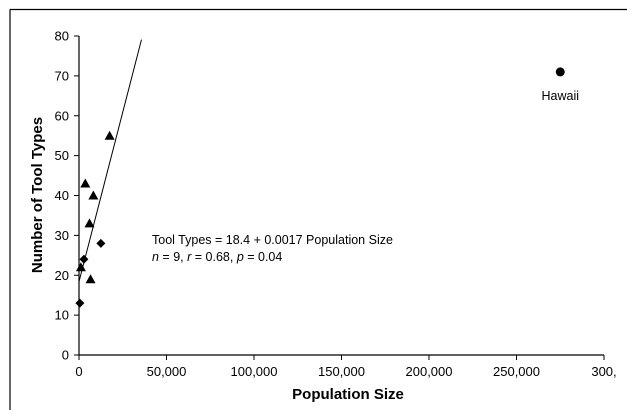 The height and width of the screenshot is (410, 627). I want to click on x-tick-label: 200,000, so click(429, 371).